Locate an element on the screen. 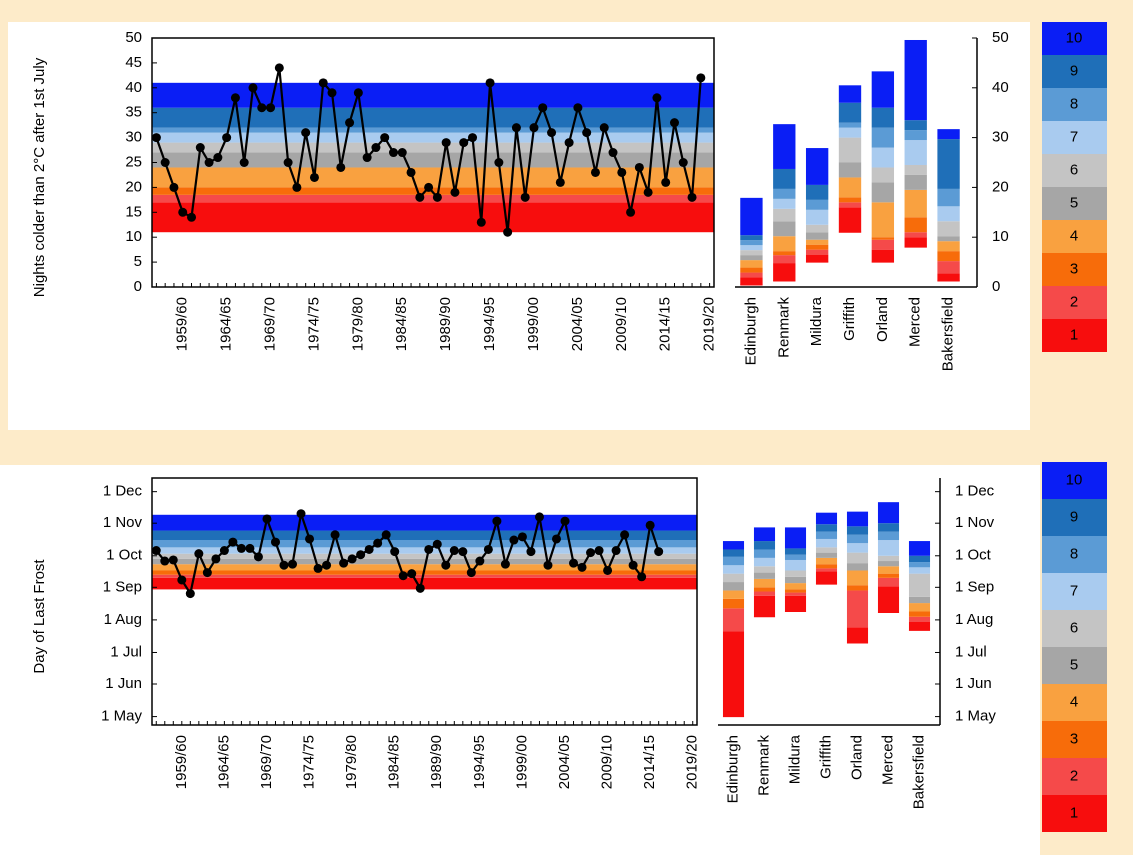  y-tick-label: 40 is located at coordinates (1000, 87).